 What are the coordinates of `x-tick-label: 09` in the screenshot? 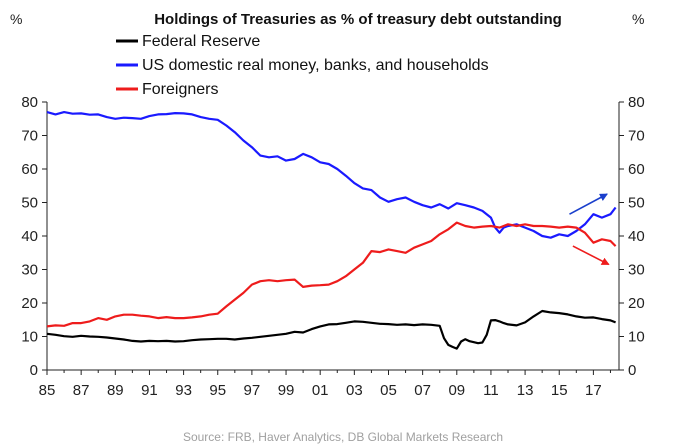 It's located at (456, 390).